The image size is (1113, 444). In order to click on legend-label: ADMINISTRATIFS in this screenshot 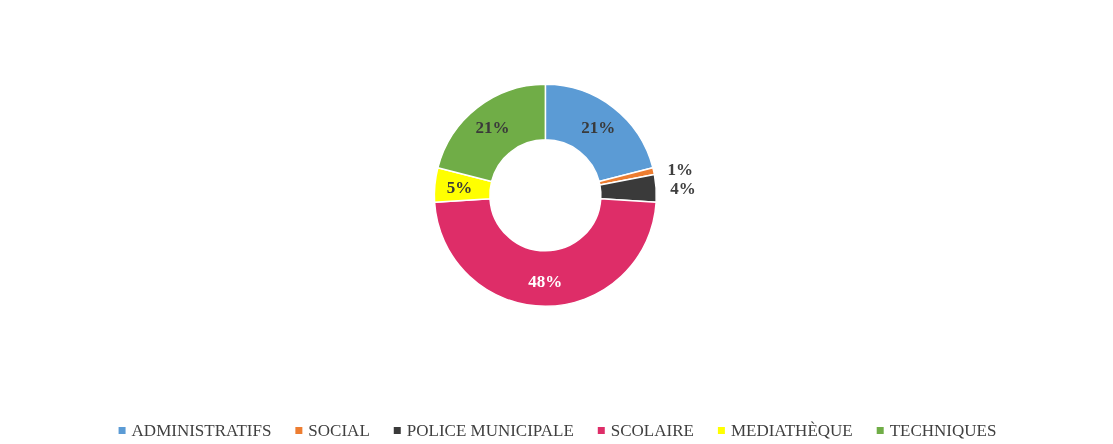, I will do `click(201, 430)`.